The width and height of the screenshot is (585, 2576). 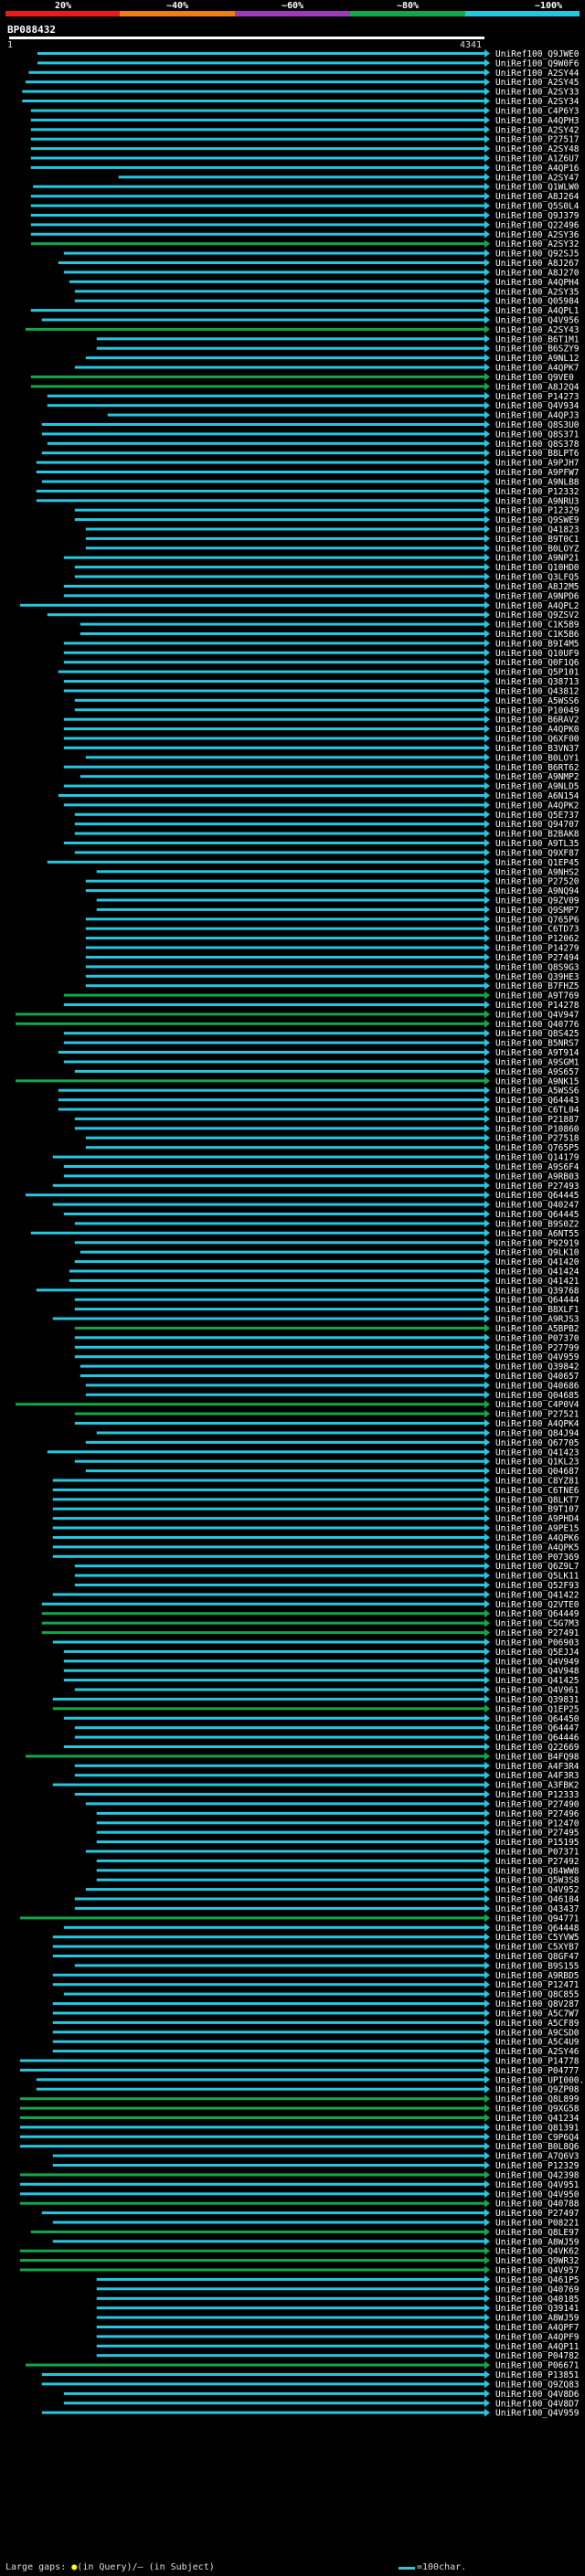 I want to click on hit-label: UniRef100_A9NMP2, so click(x=538, y=777).